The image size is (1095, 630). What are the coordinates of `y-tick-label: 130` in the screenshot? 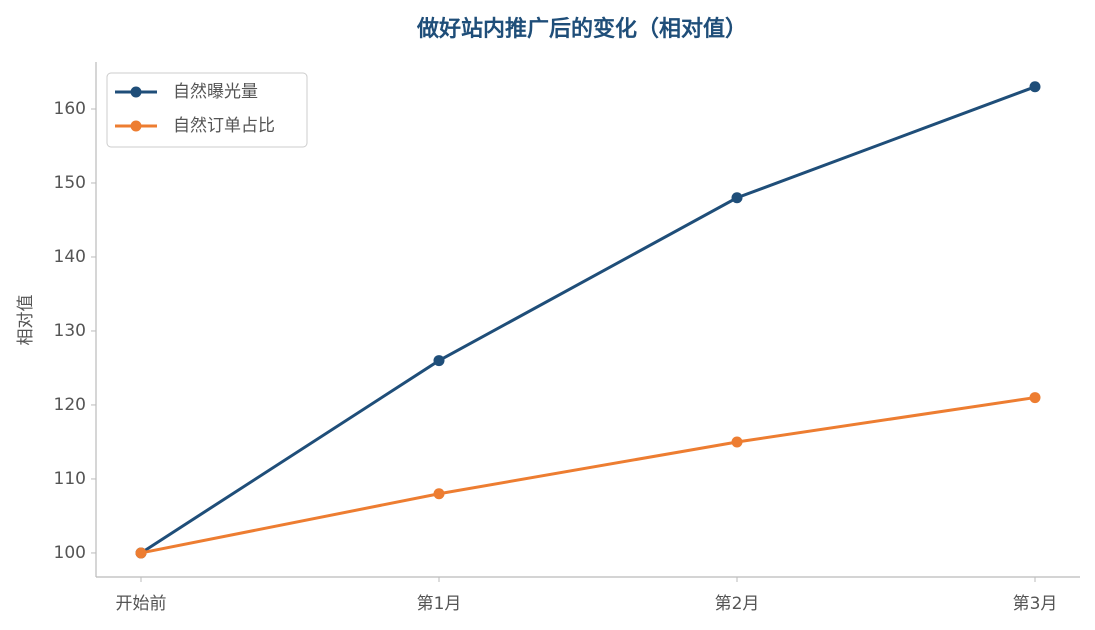 It's located at (70, 331).